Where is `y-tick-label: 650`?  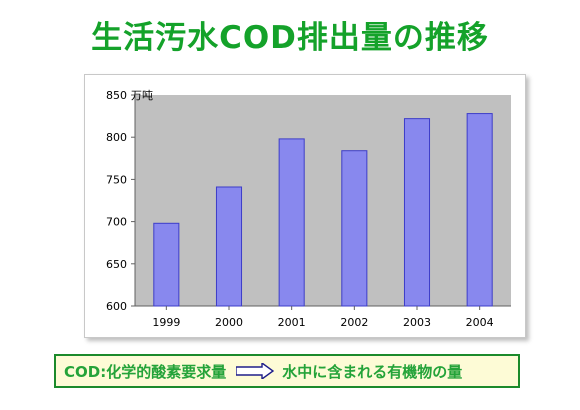 y-tick-label: 650 is located at coordinates (116, 264).